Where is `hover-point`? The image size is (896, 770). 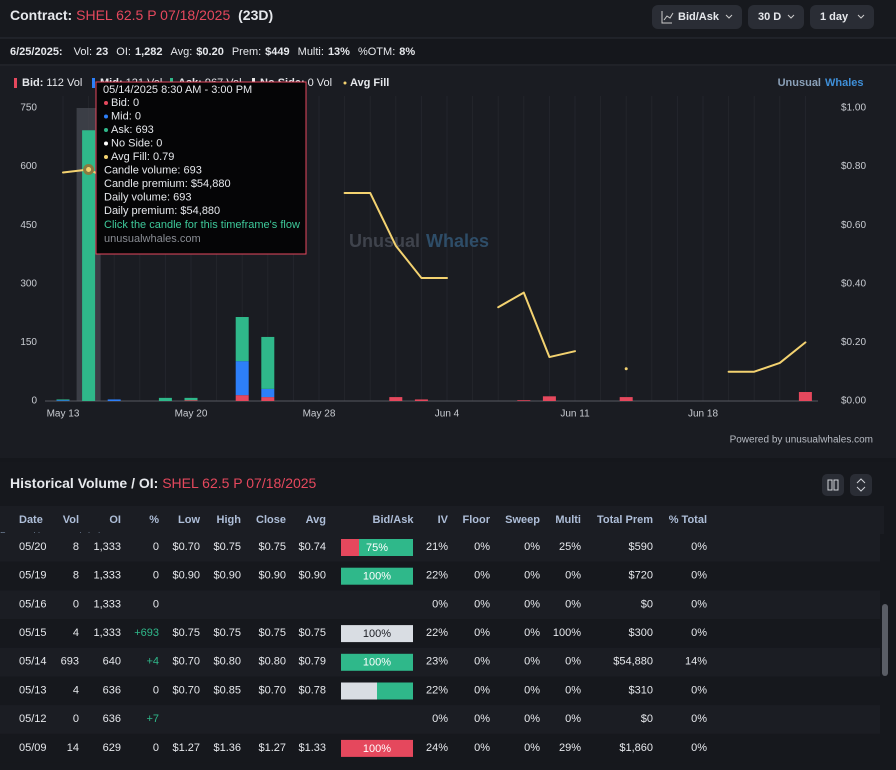
hover-point is located at coordinates (89, 170).